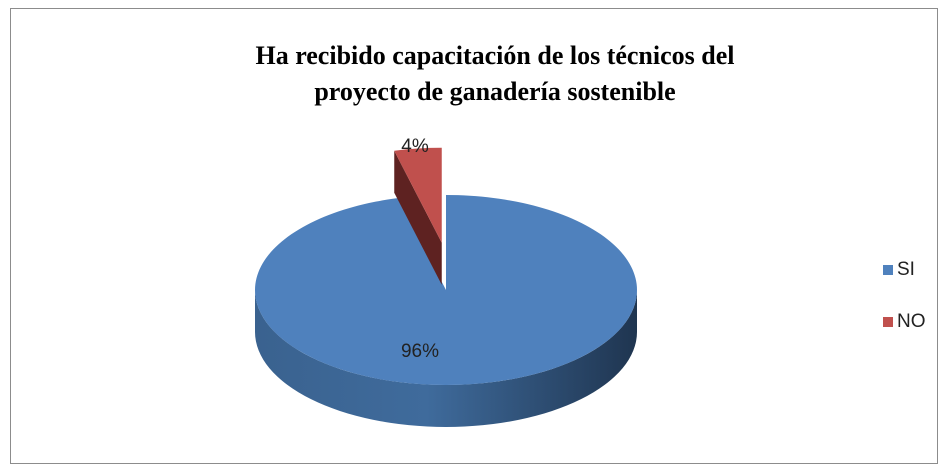 Image resolution: width=952 pixels, height=474 pixels. Describe the element at coordinates (420, 351) in the screenshot. I see `data-label: 96%` at that location.